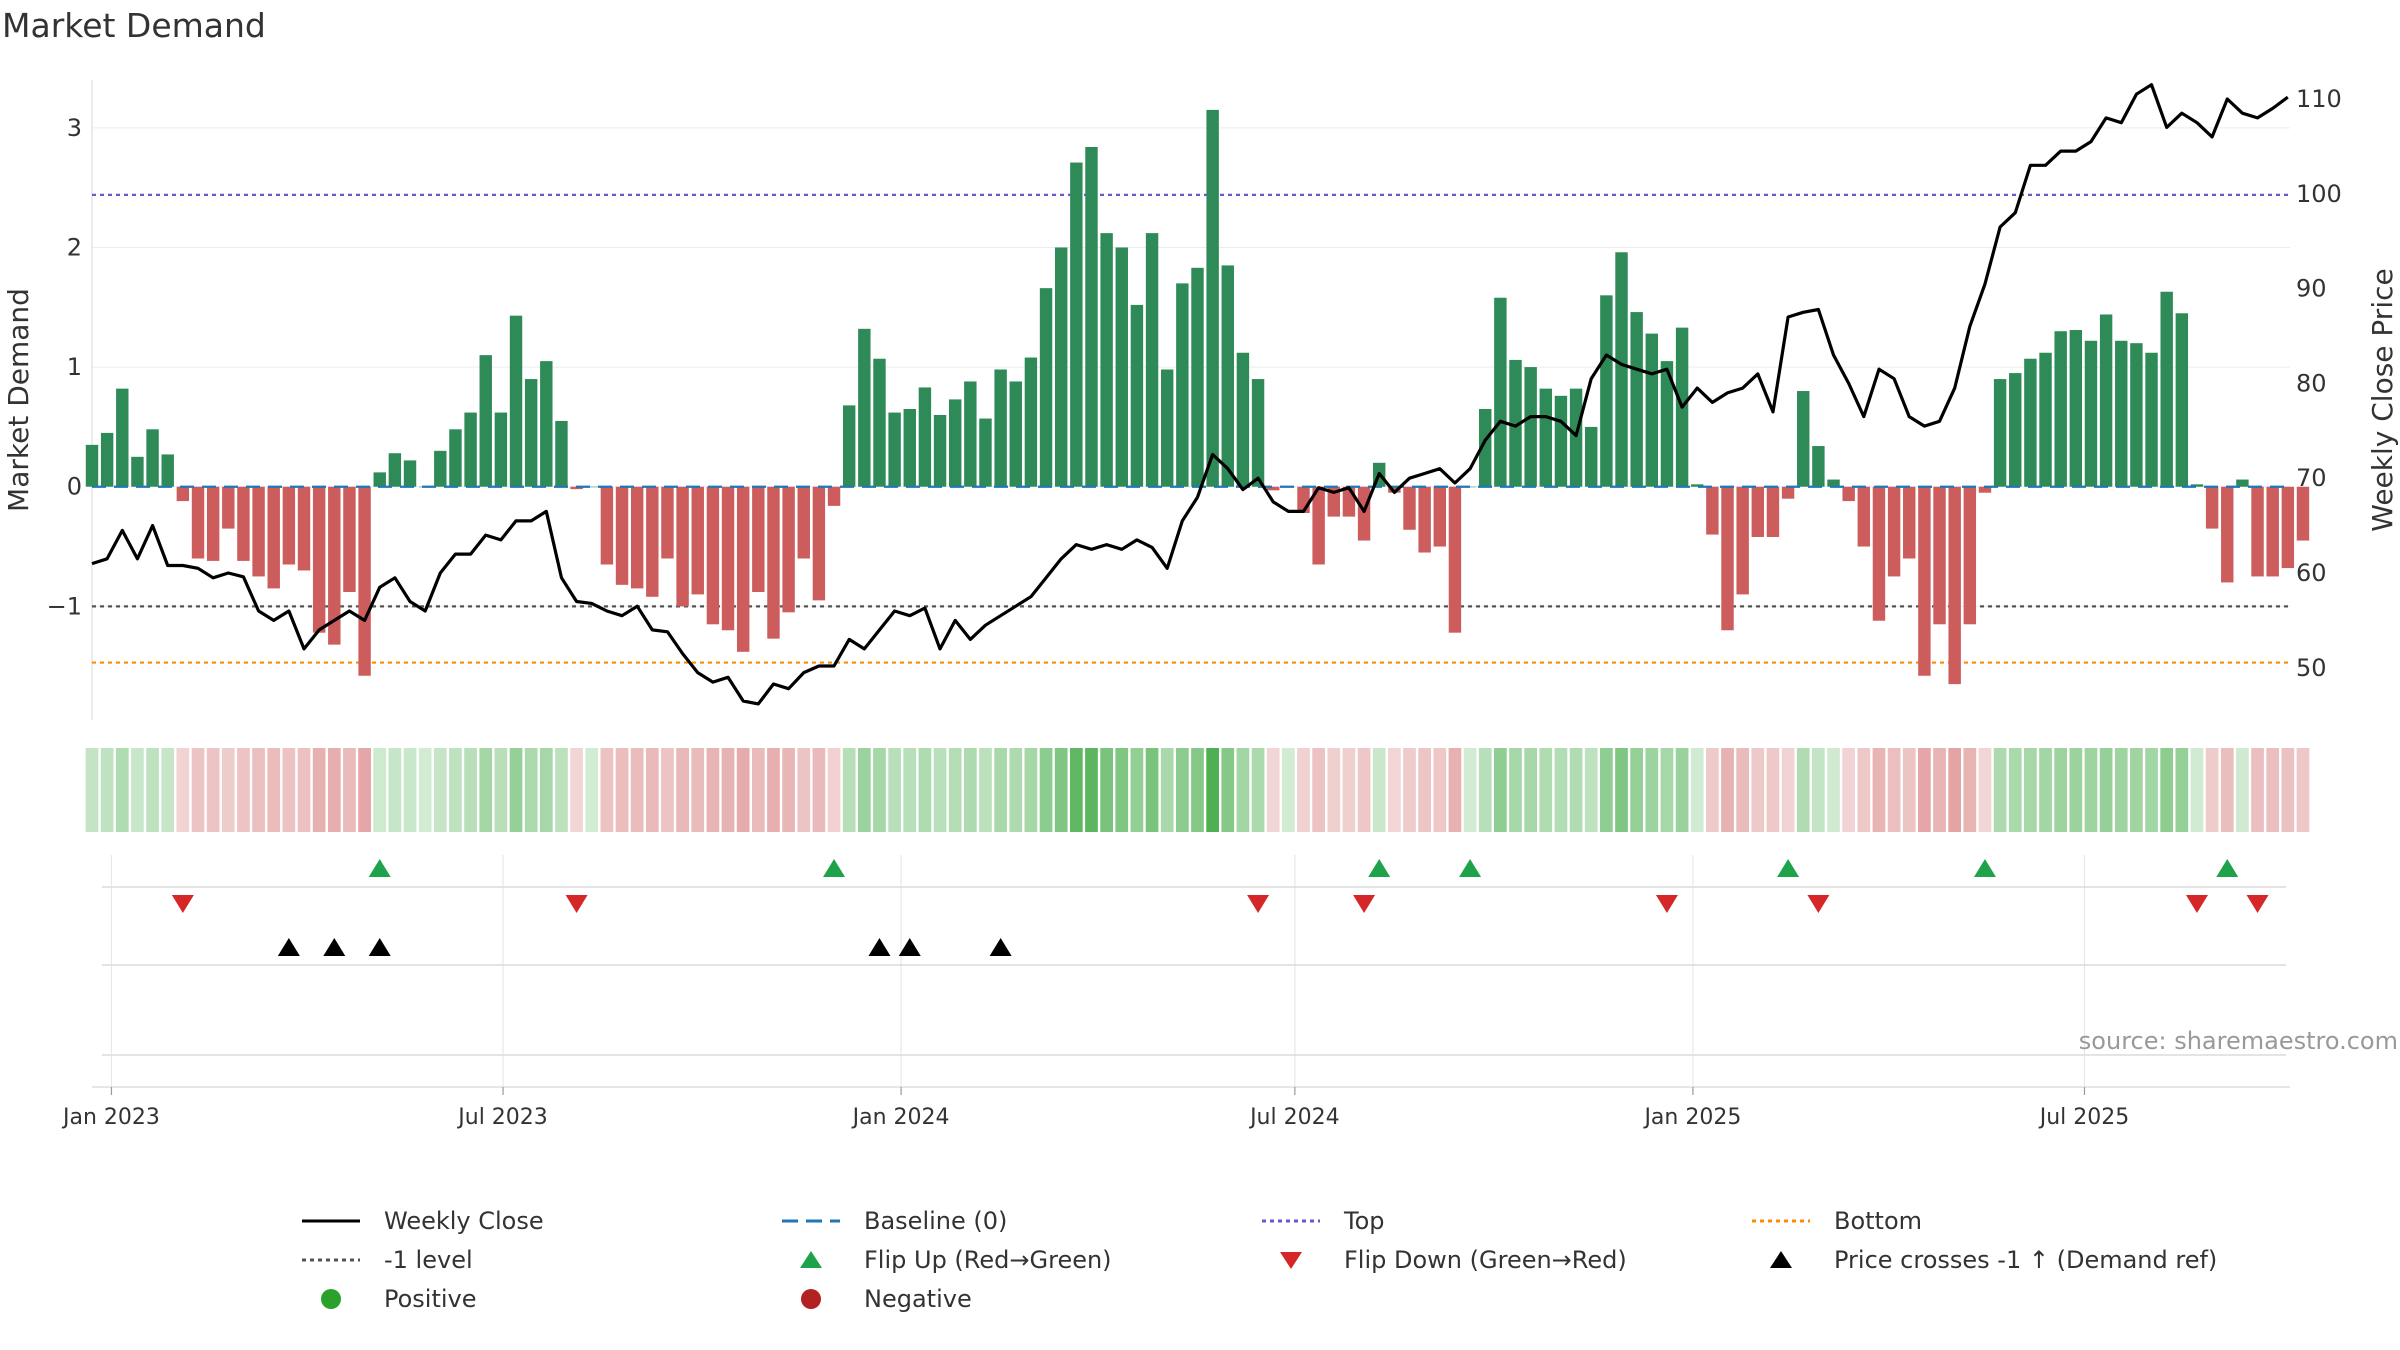 The image size is (2400, 1350). Describe the element at coordinates (1878, 1221) in the screenshot. I see `legend-label: Bottom` at that location.